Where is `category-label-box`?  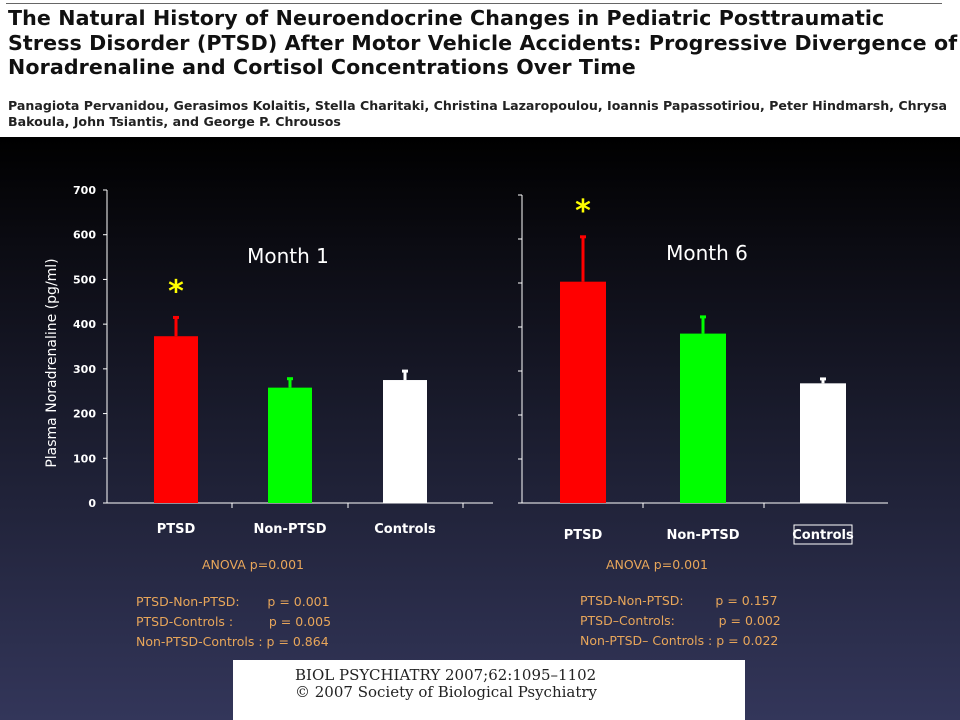 category-label-box is located at coordinates (823, 534).